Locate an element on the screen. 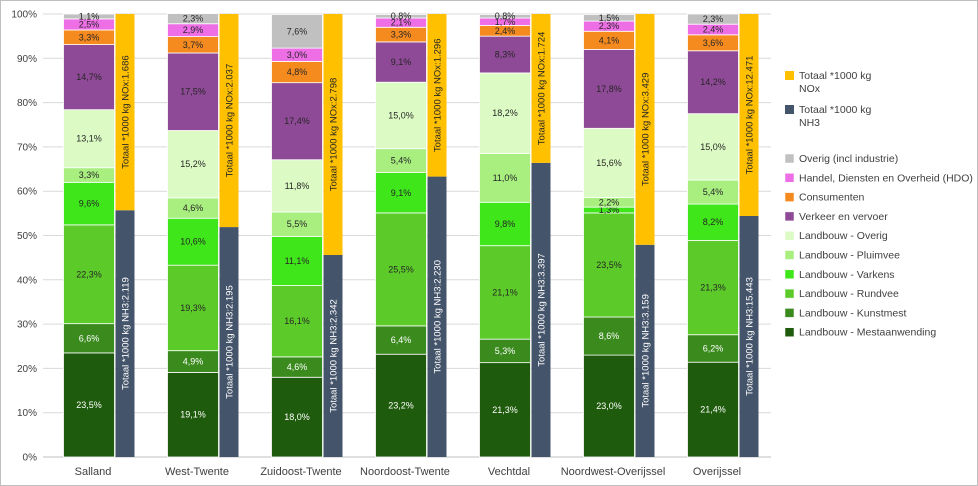 This screenshot has width=978, height=486. legend-label-nh3: Totaal *1000 kg is located at coordinates (835, 110).